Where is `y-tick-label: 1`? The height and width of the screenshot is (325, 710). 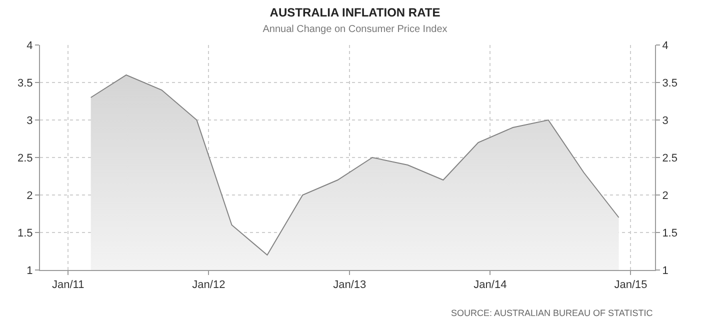 y-tick-label: 1 is located at coordinates (29, 270).